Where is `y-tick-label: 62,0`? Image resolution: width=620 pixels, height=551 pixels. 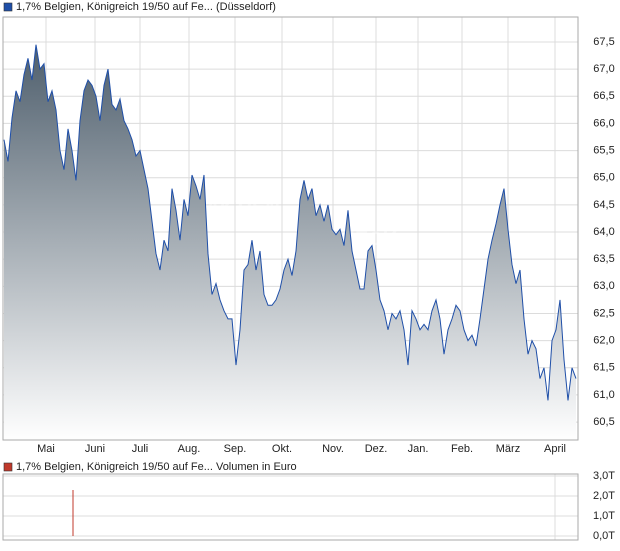
y-tick-label: 62,0 is located at coordinates (603, 341).